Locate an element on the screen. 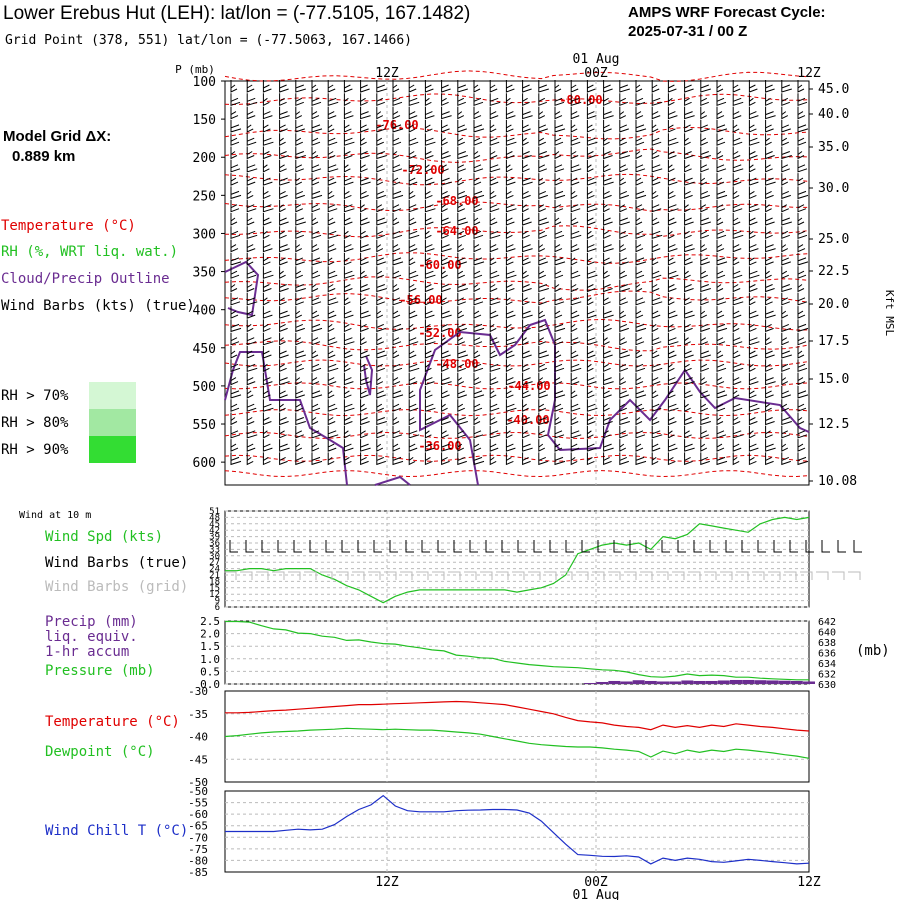 This screenshot has width=900, height=900. isotherm-label: -36.00 is located at coordinates (439, 446).